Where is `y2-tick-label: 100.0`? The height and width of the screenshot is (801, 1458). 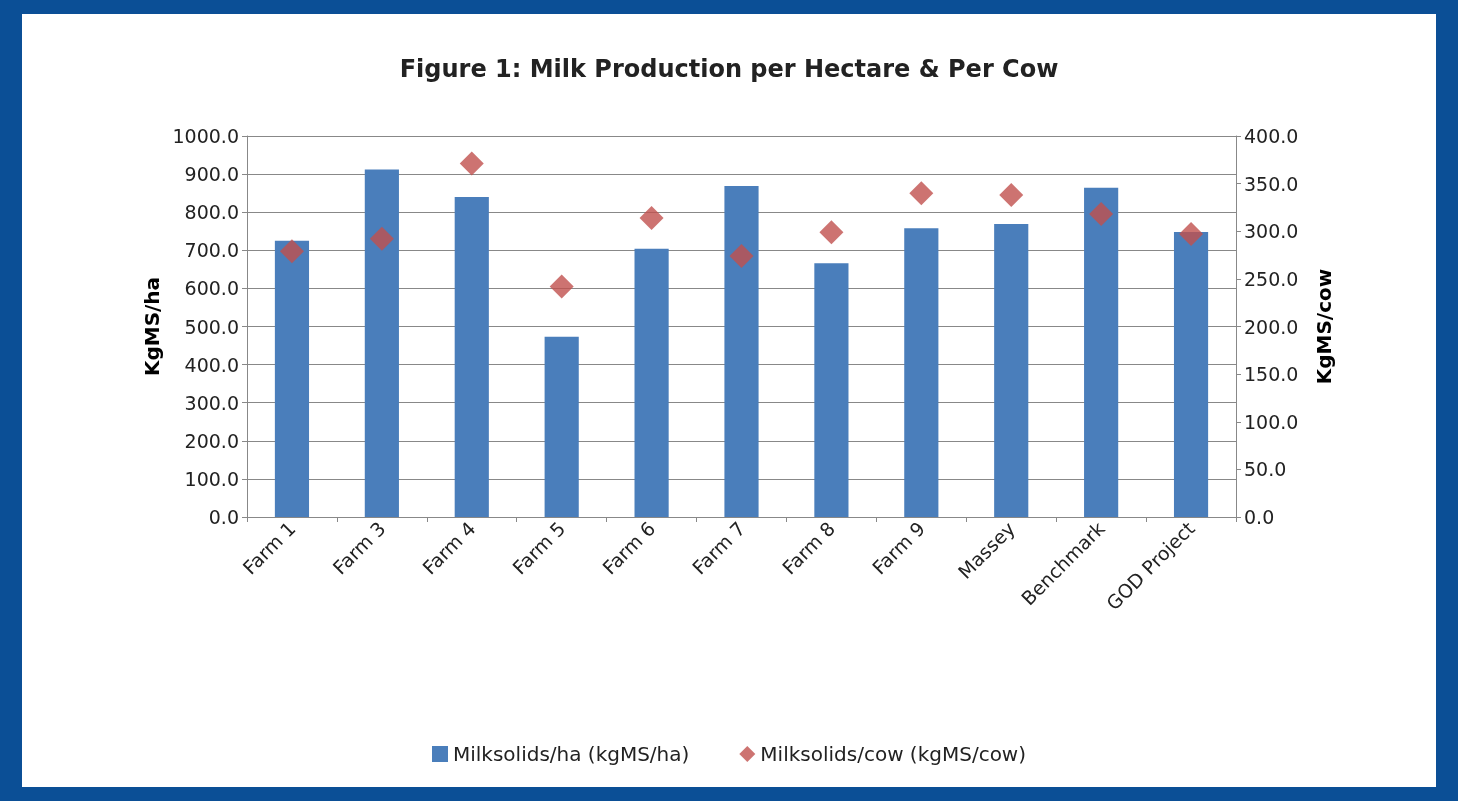 y2-tick-label: 100.0 is located at coordinates (1271, 421).